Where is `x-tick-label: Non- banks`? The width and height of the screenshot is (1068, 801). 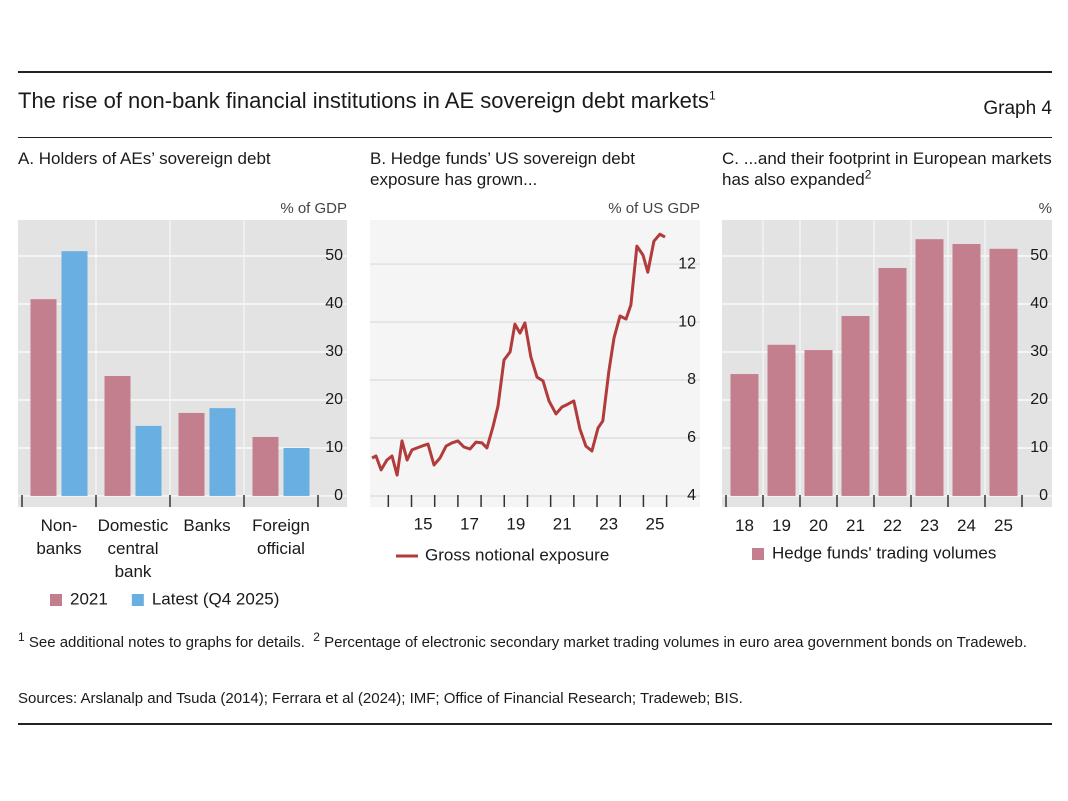 x-tick-label: Non- banks is located at coordinates (59, 537).